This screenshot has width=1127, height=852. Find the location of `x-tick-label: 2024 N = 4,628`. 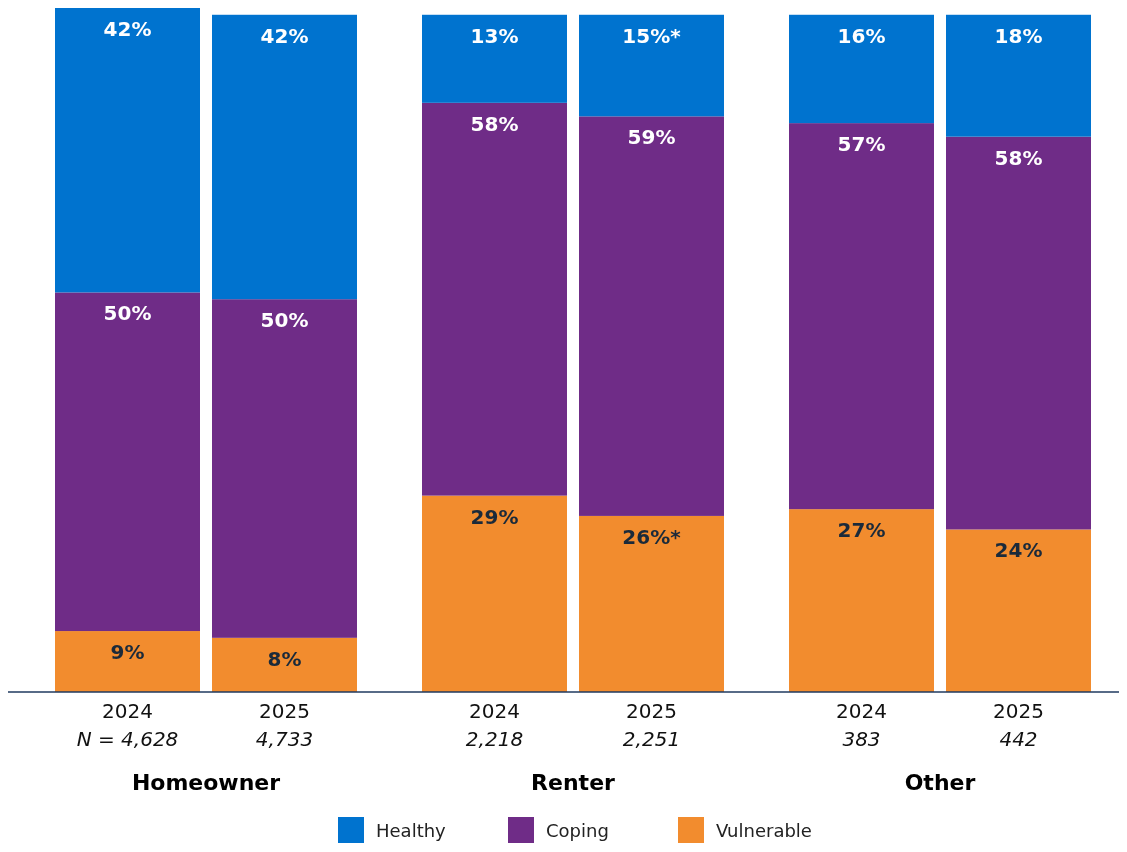

x-tick-label: 2024 N = 4,628 is located at coordinates (127, 725).